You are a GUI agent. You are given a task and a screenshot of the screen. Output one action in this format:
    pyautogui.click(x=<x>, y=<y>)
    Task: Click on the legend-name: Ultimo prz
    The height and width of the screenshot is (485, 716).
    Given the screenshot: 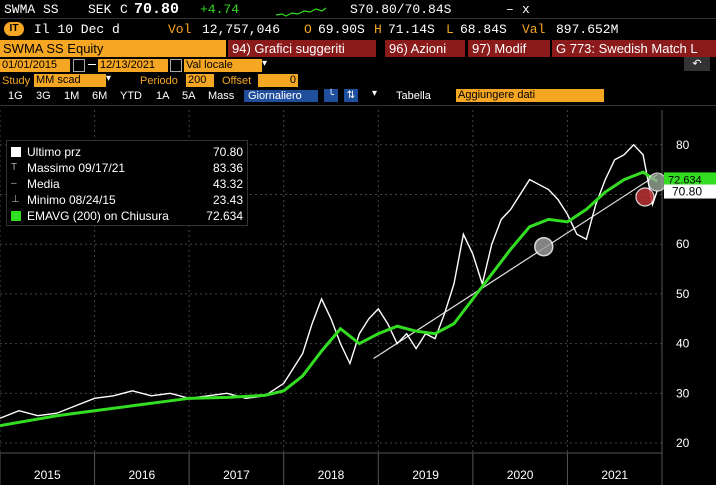 What is the action you would take?
    pyautogui.click(x=54, y=152)
    